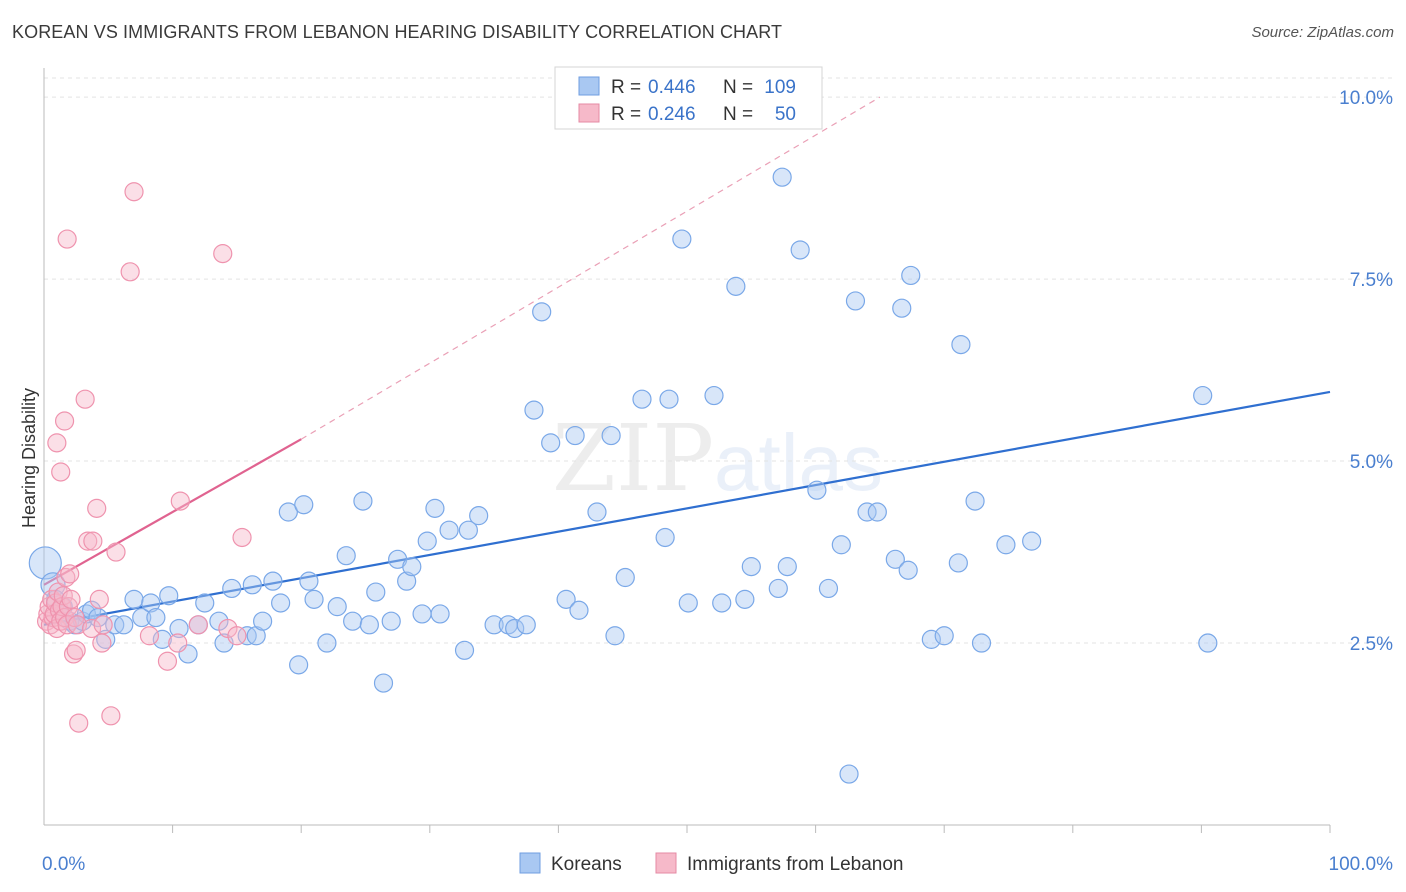  I want to click on watermark-atlas: atlas, so click(798, 462).